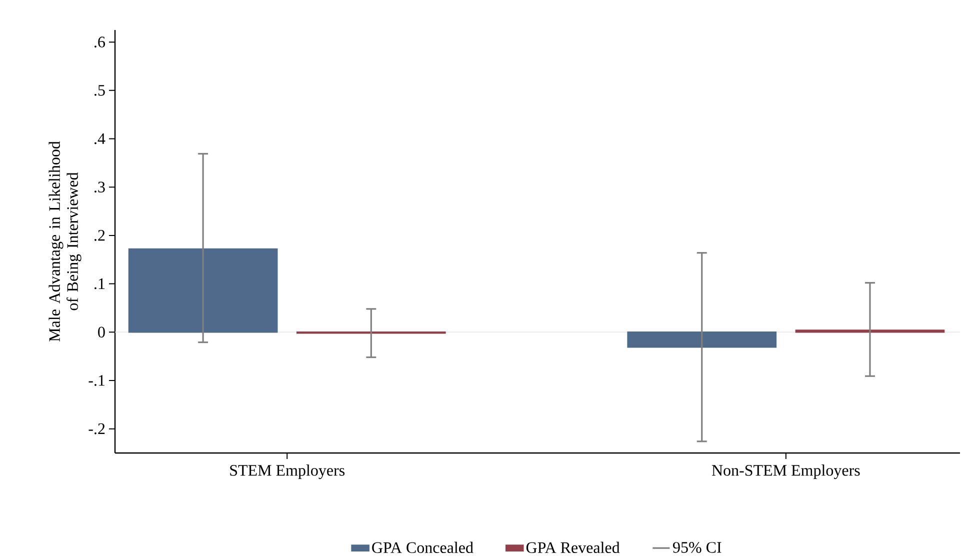 This screenshot has width=966, height=558. Describe the element at coordinates (697, 547) in the screenshot. I see `text: 95% CI` at that location.